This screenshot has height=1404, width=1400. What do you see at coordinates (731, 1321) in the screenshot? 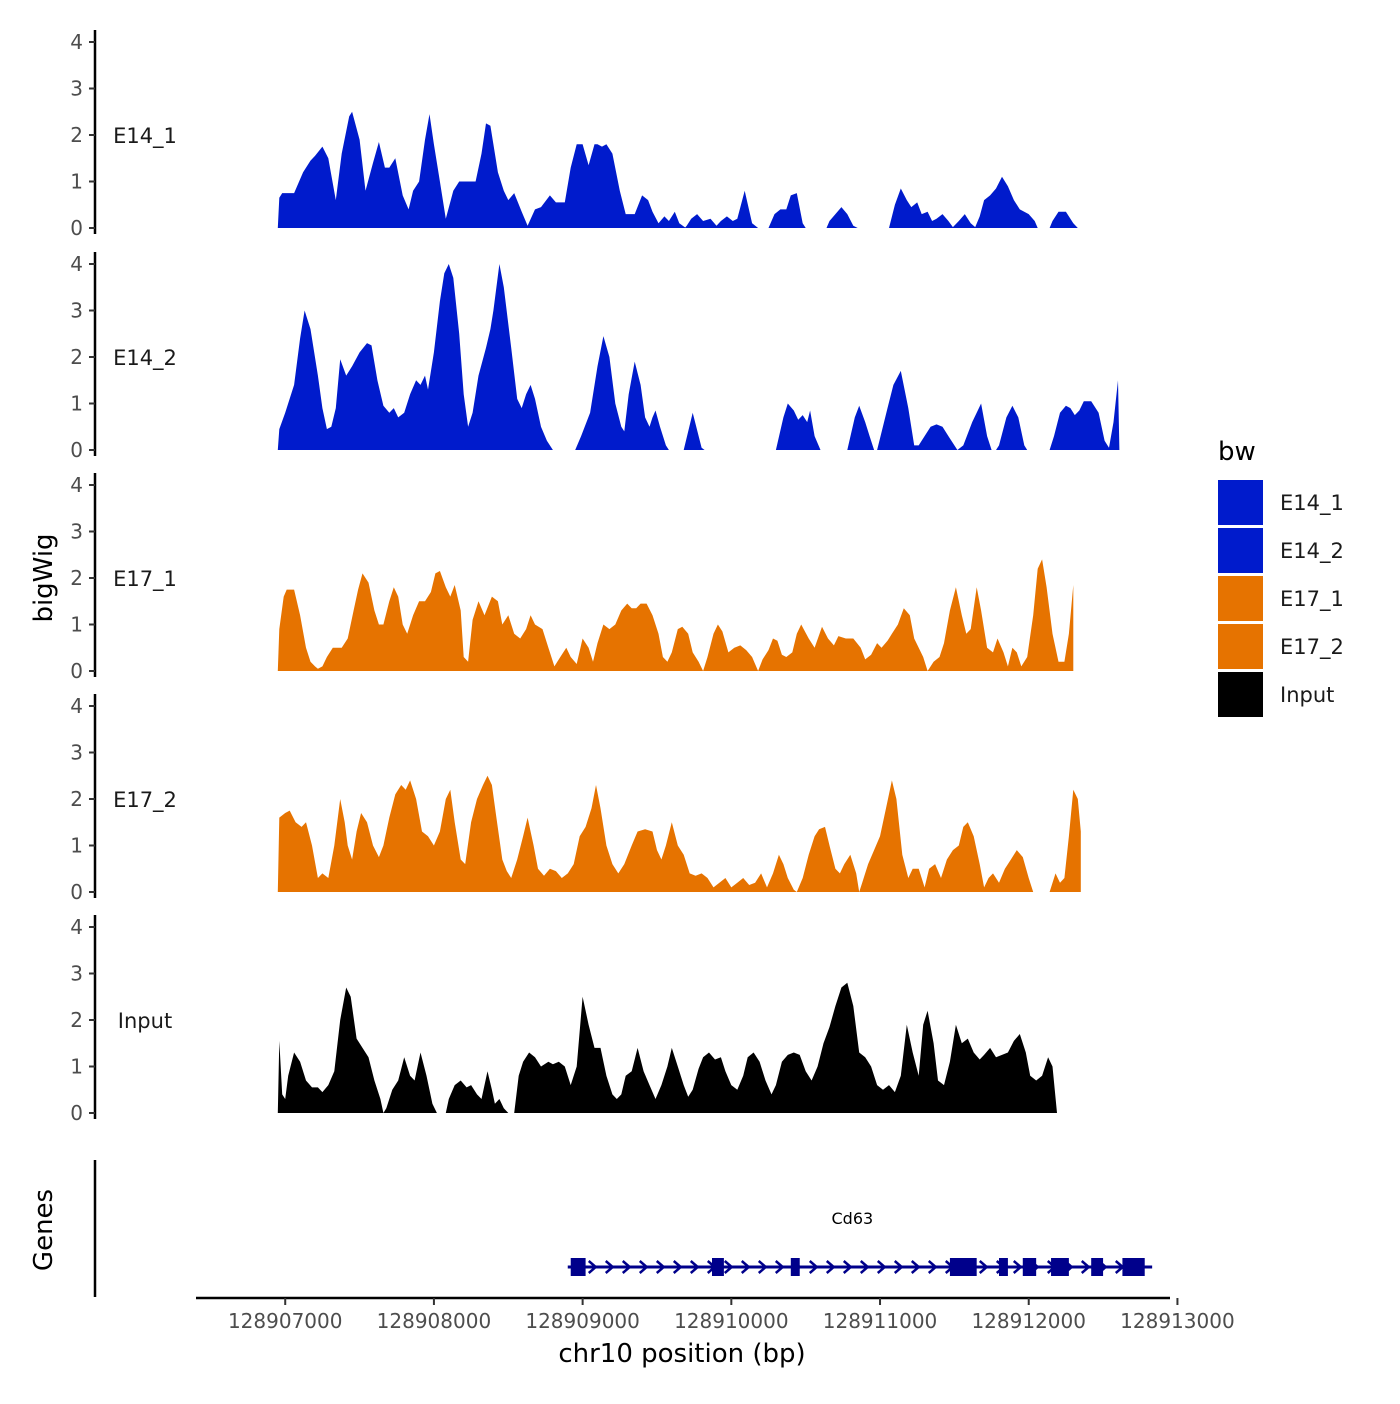
I see `x-tick-label: 128910000` at bounding box center [731, 1321].